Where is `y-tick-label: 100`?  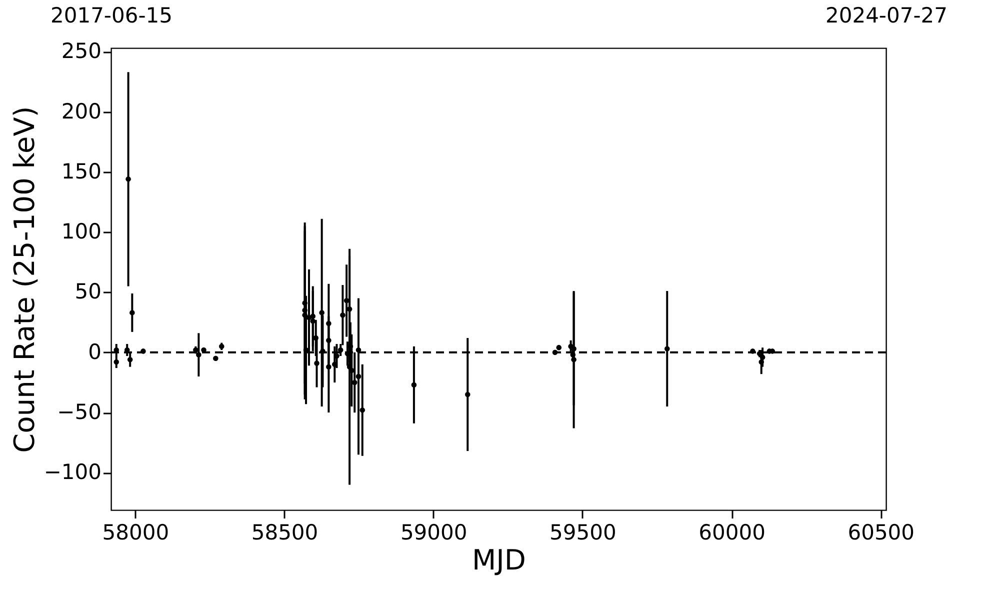
y-tick-label: 100 is located at coordinates (81, 232).